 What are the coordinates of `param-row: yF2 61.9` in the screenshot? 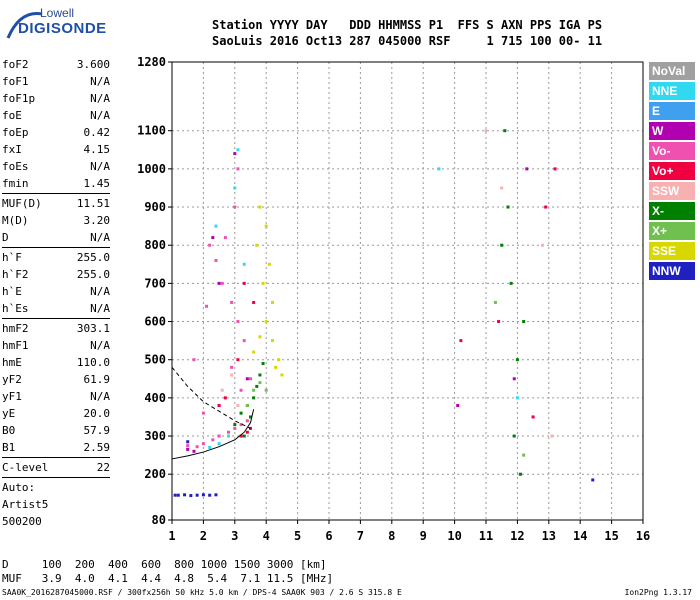 It's located at (56, 379).